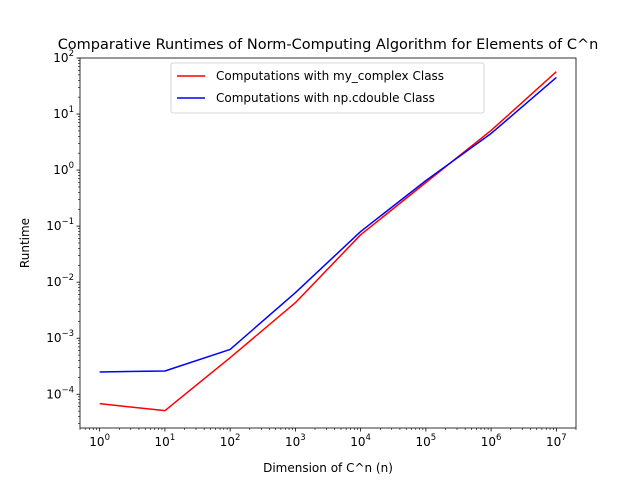 The image size is (640, 480). Describe the element at coordinates (99, 441) in the screenshot. I see `x-tick-label: 10⁰` at that location.